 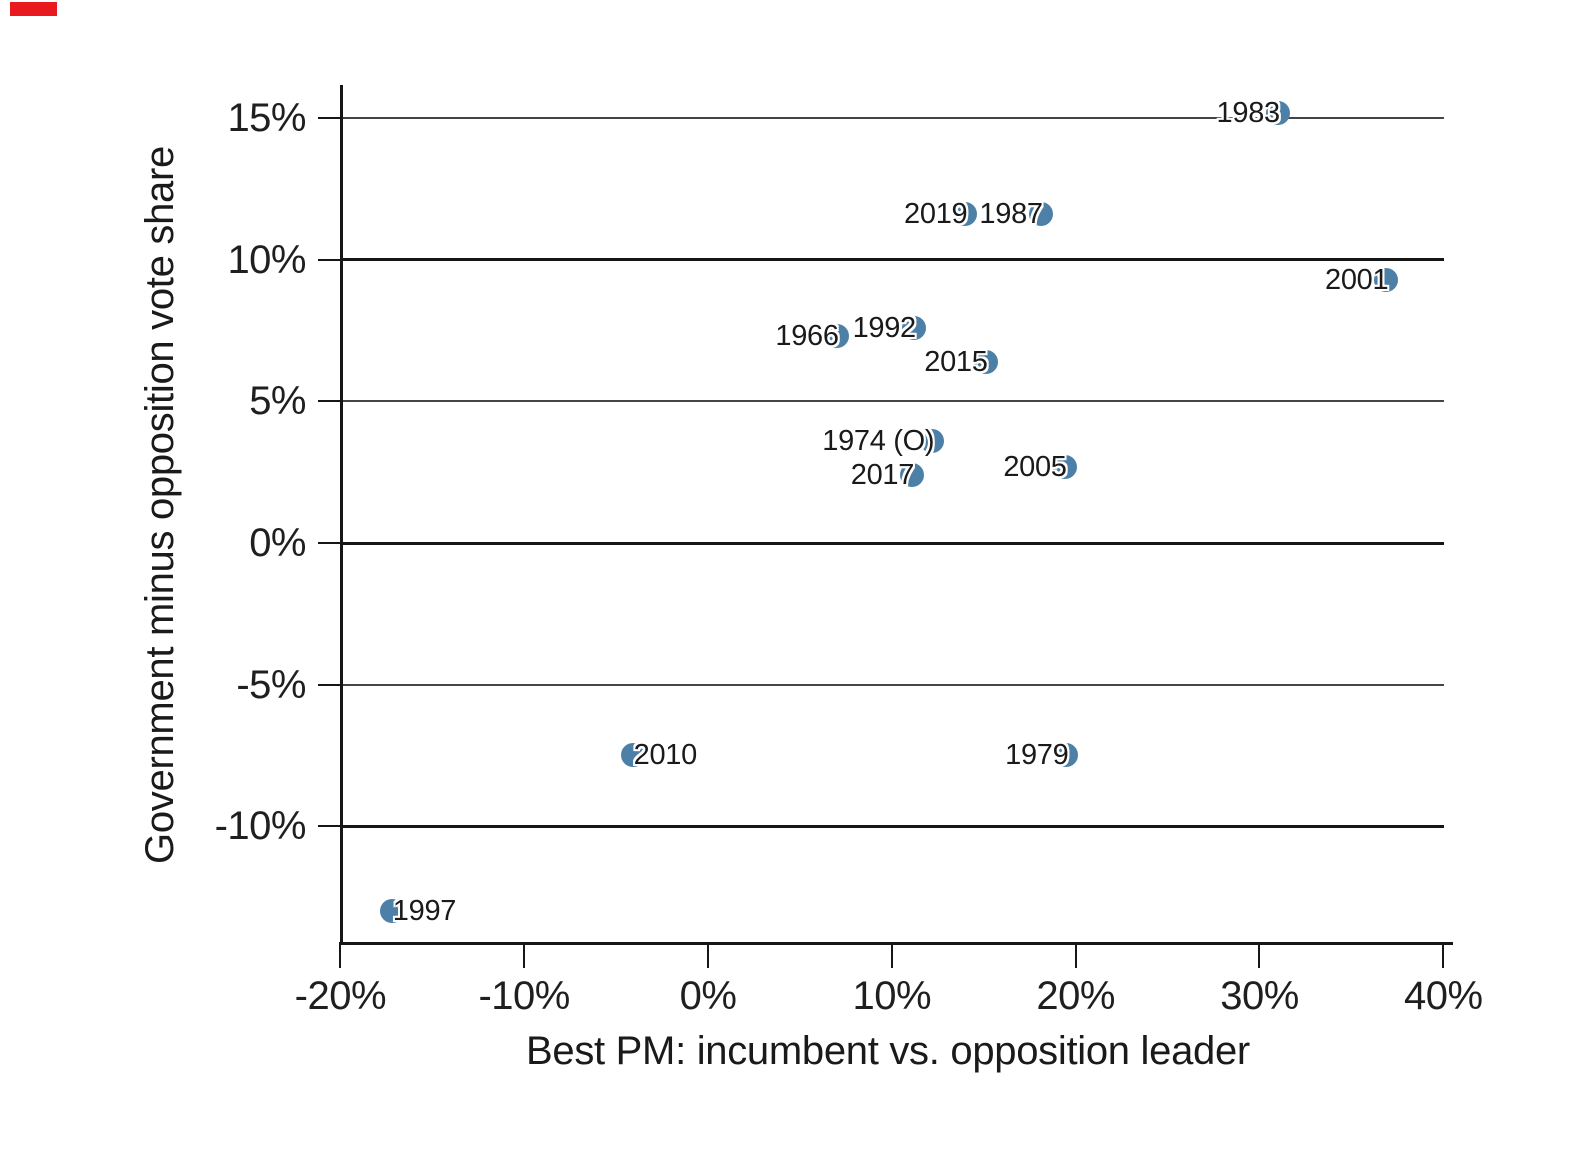 I want to click on data-point-label: 2001, so click(x=1357, y=279).